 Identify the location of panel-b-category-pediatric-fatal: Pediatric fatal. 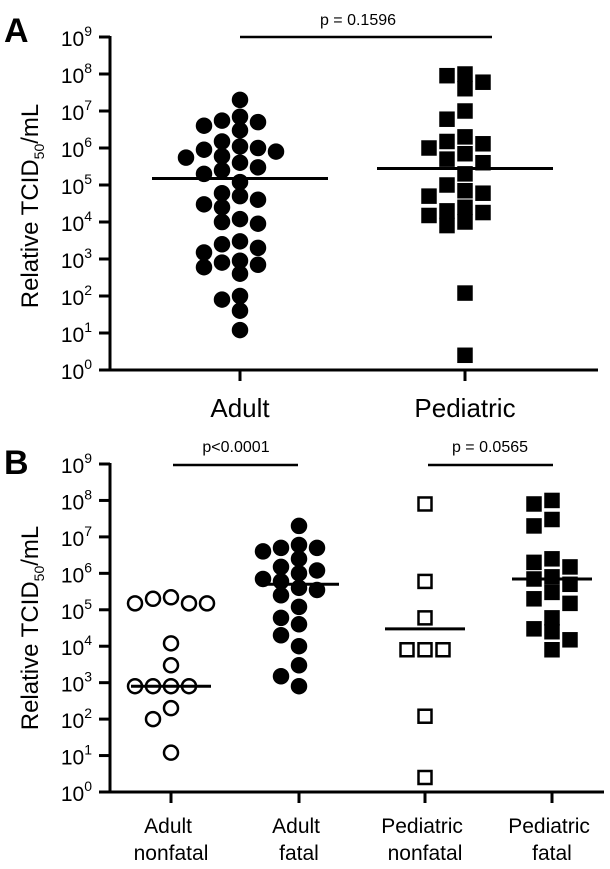
(552, 840).